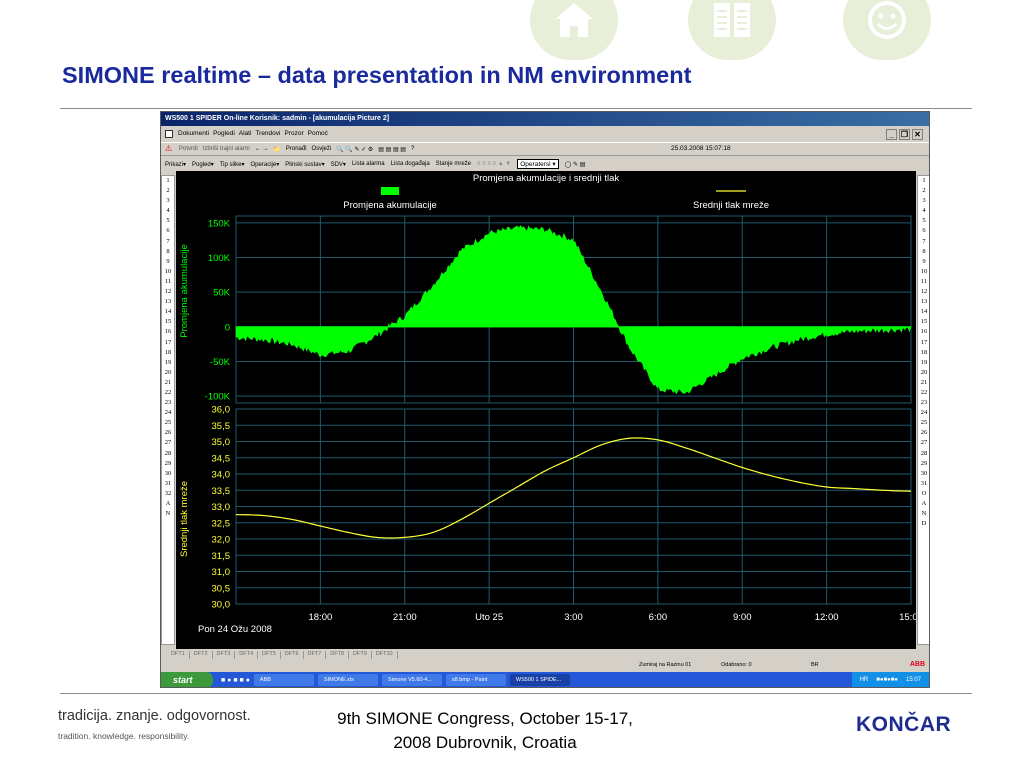 This screenshot has height=768, width=1024. What do you see at coordinates (235, 680) in the screenshot?
I see `quicklaunch-icons: ■ ● ■ ■ ●` at bounding box center [235, 680].